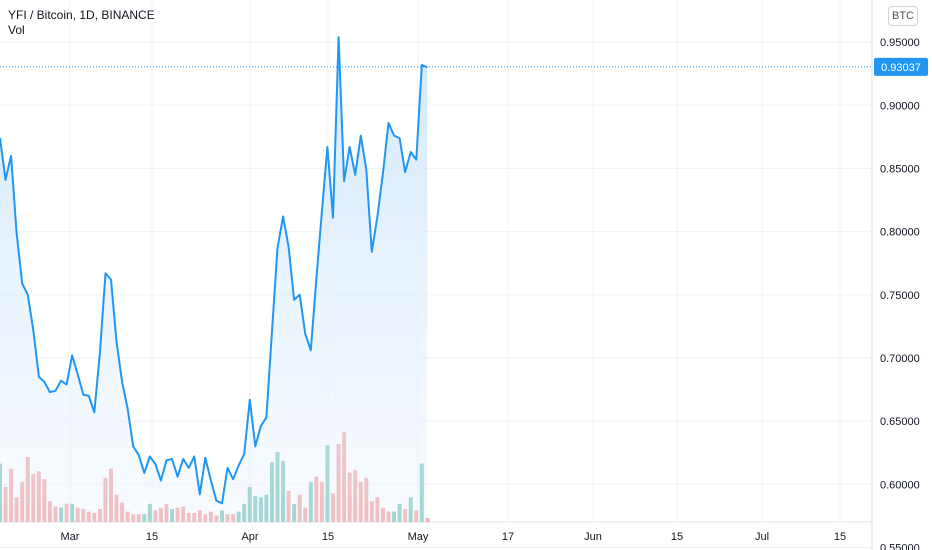  What do you see at coordinates (249, 537) in the screenshot?
I see `x-tick-label: Apr` at bounding box center [249, 537].